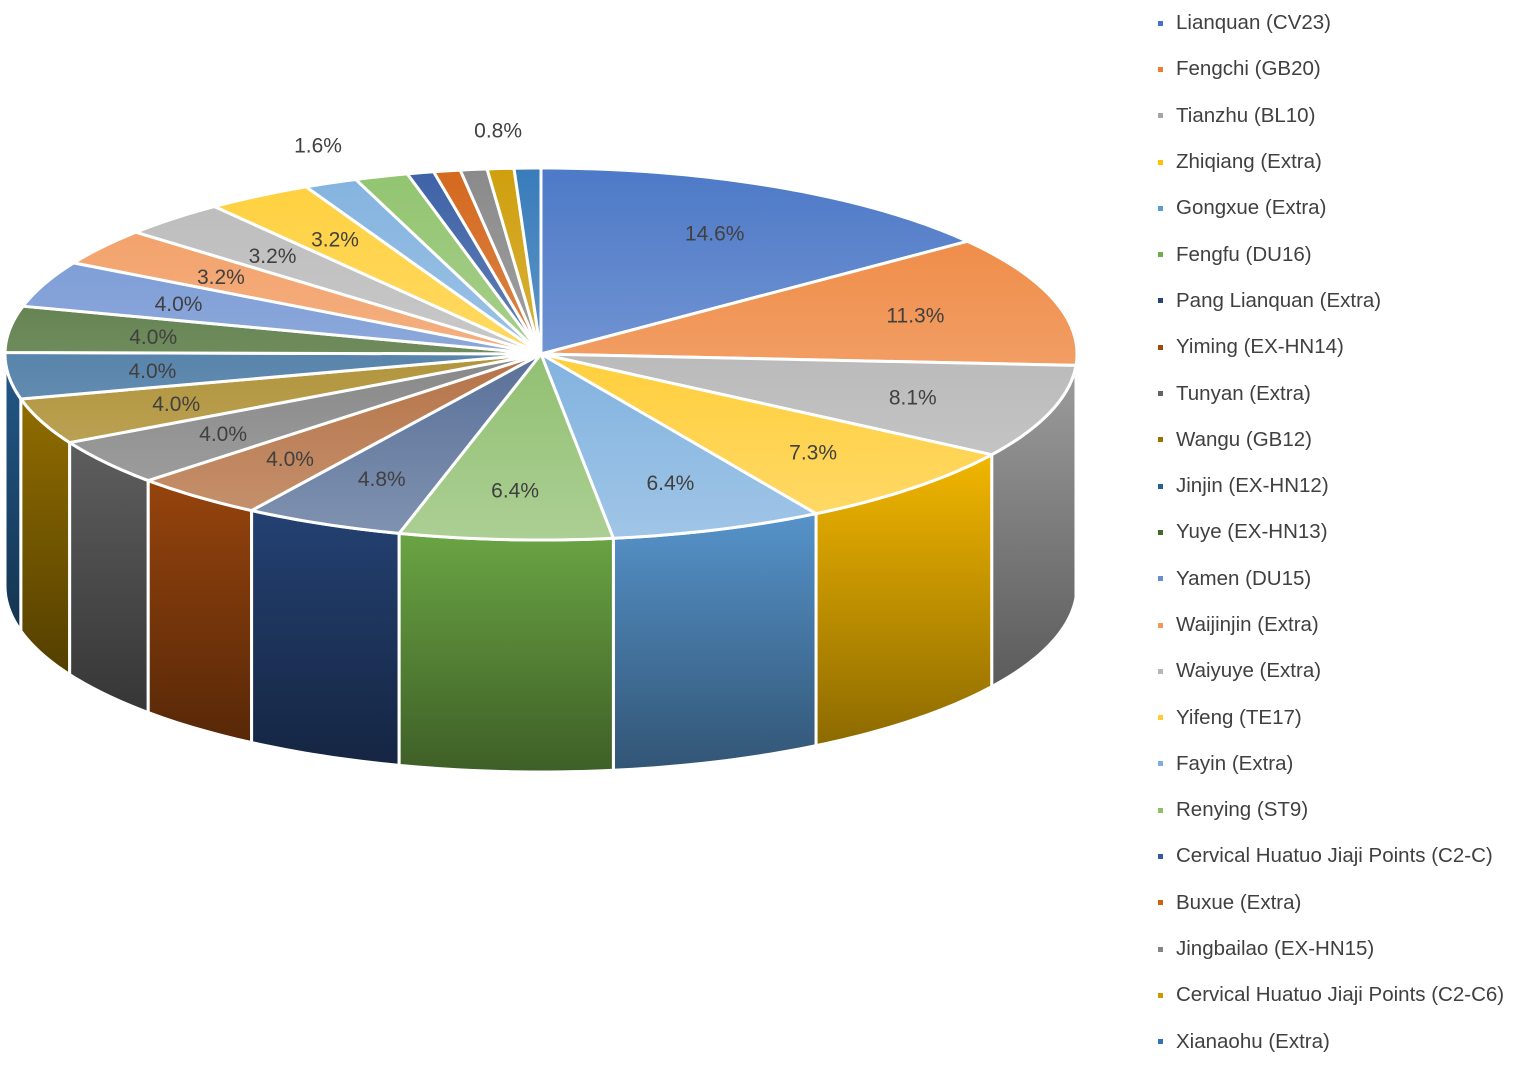 The height and width of the screenshot is (1065, 1535). What do you see at coordinates (1345, 393) in the screenshot?
I see `legend-item-9: Tunyan (Extra)` at bounding box center [1345, 393].